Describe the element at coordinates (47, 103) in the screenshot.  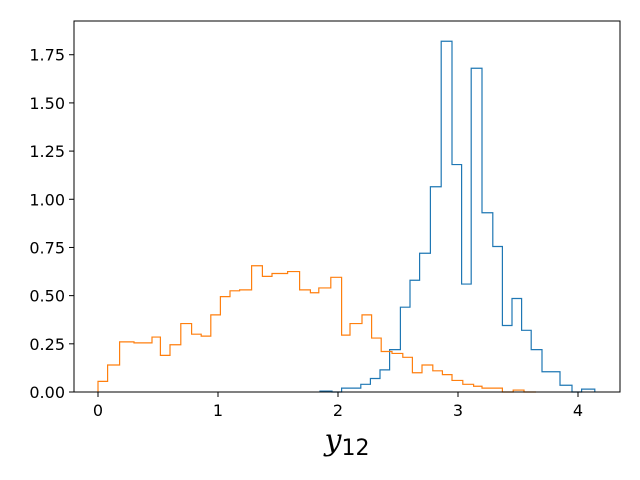
I see `y-tick-label: 1.50` at that location.